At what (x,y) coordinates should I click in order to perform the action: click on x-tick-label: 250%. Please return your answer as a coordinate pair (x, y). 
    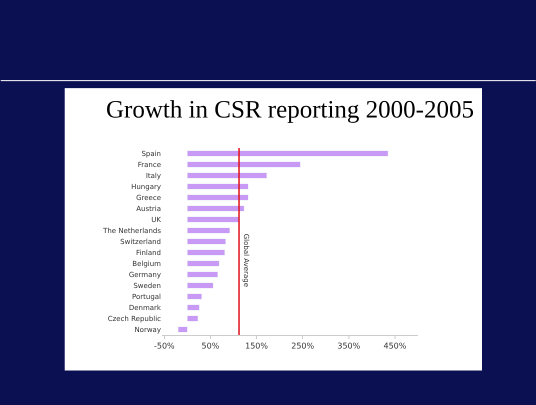
    Looking at the image, I should click on (303, 346).